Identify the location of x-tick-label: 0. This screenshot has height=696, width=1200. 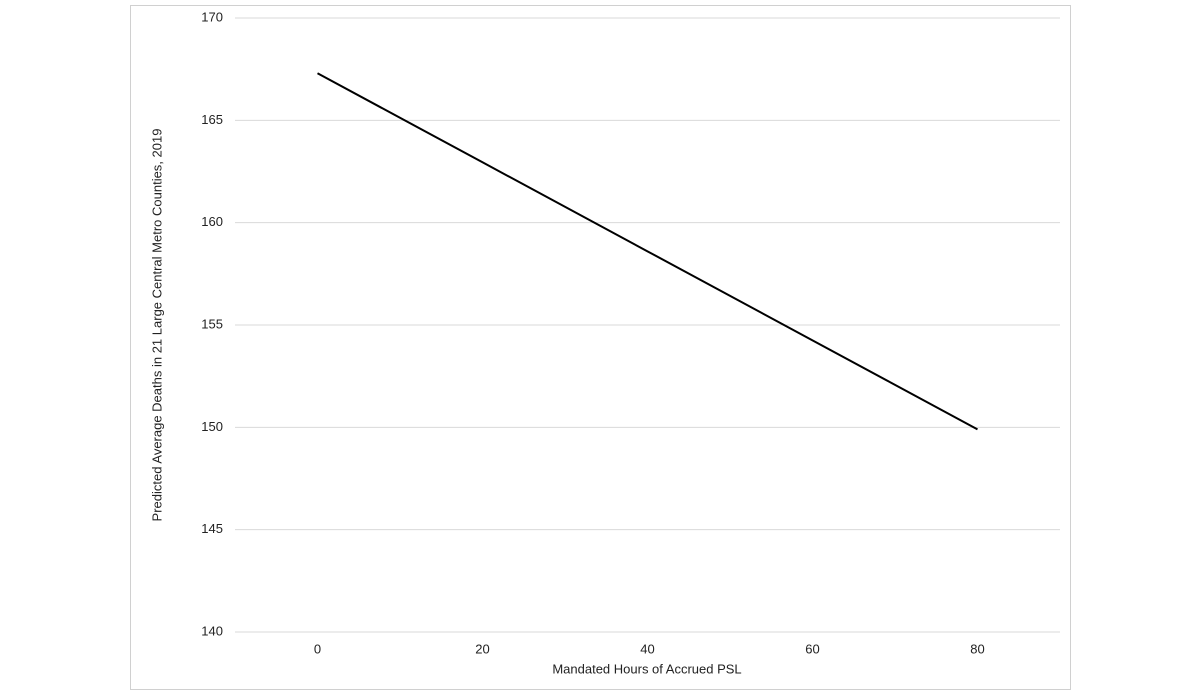
(317, 648).